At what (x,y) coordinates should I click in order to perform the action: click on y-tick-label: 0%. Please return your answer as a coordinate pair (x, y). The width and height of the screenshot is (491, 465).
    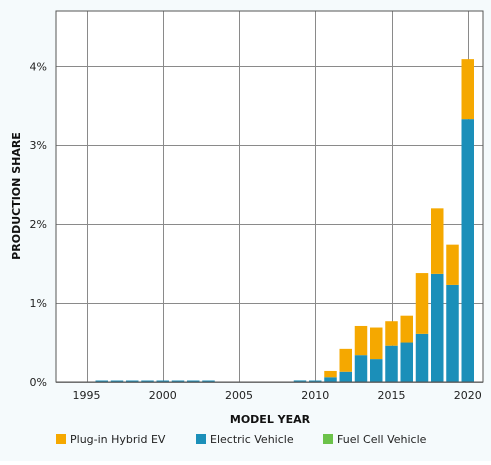
    Looking at the image, I should click on (38, 382).